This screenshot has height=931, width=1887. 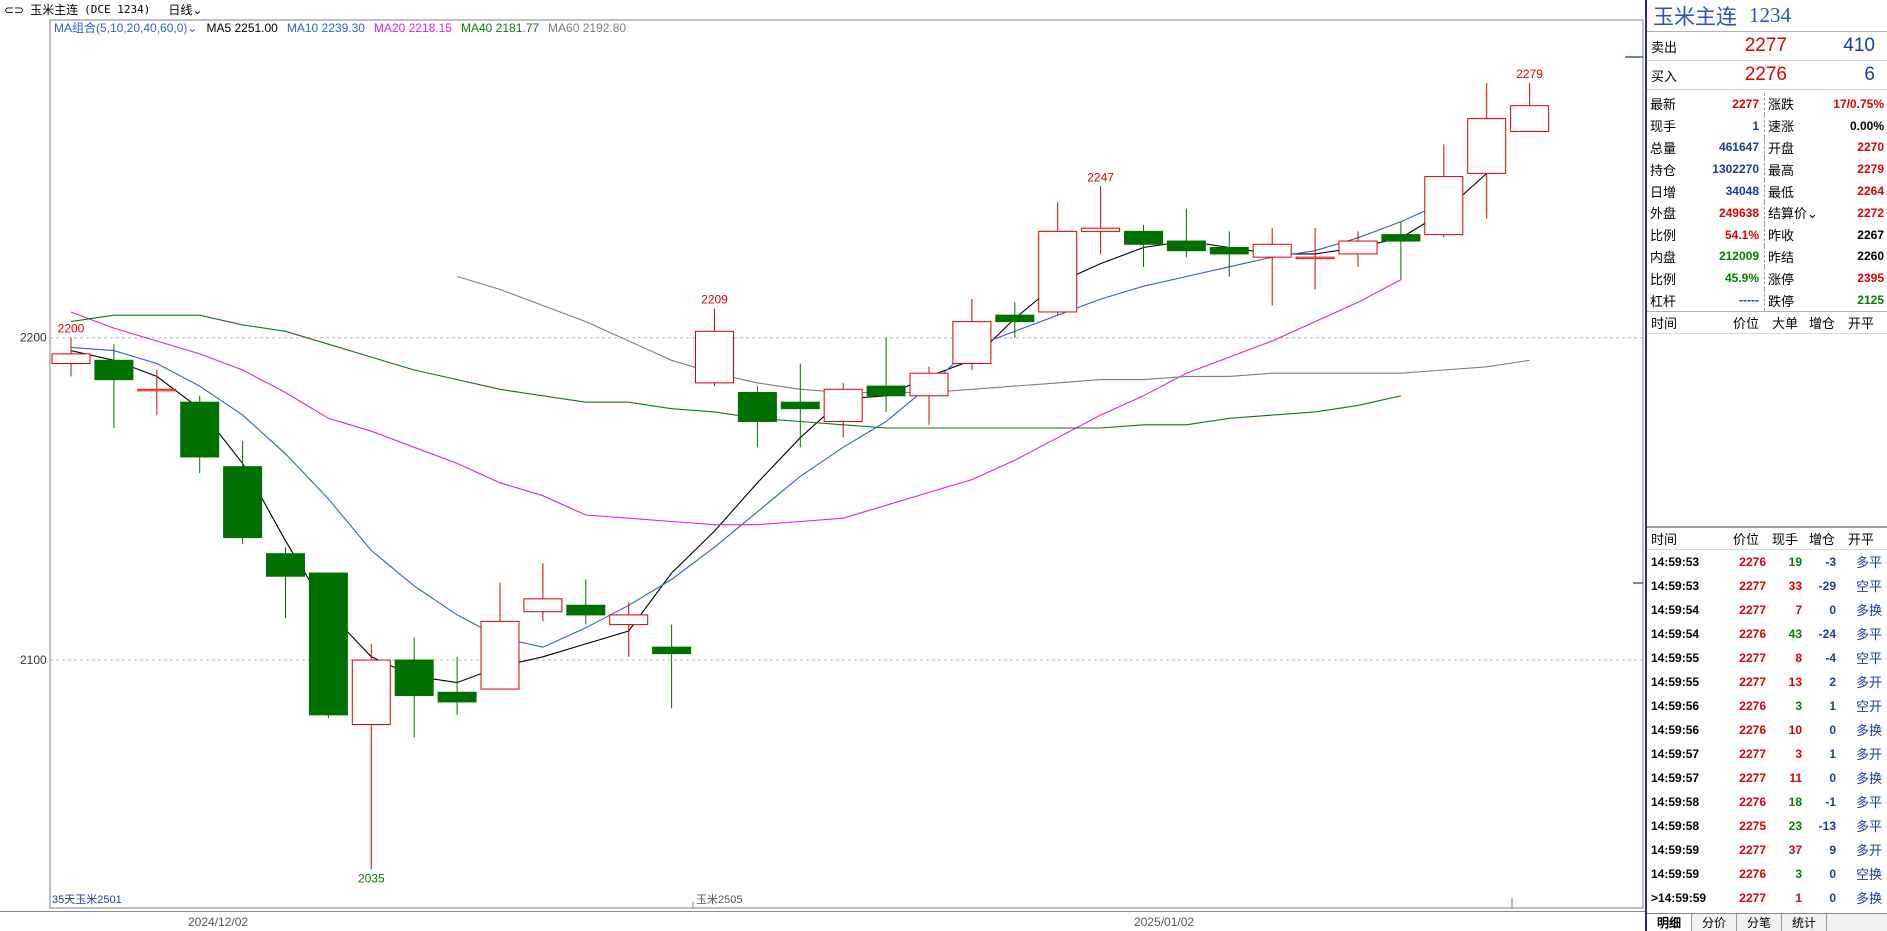 What do you see at coordinates (1868, 851) in the screenshot?
I see `tick-type: 多开` at bounding box center [1868, 851].